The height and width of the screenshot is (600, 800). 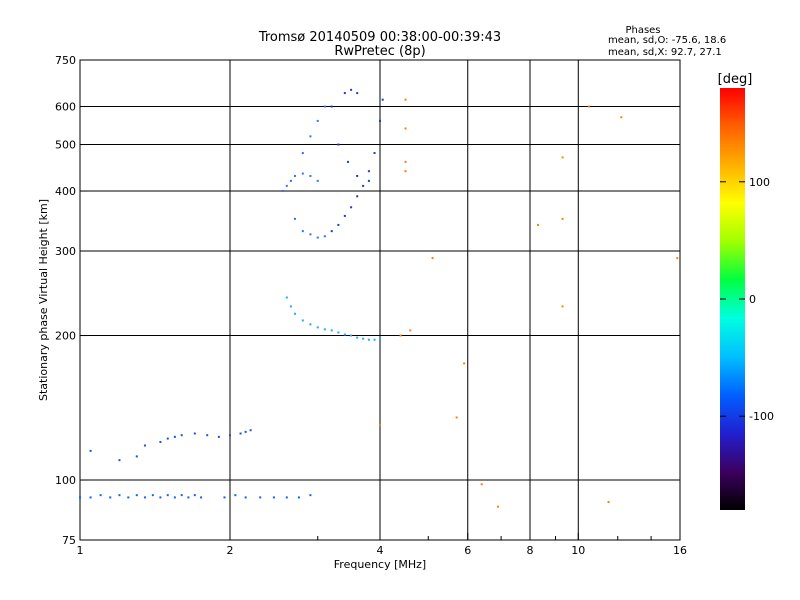 I want to click on y-tick-label: 200, so click(x=65, y=336).